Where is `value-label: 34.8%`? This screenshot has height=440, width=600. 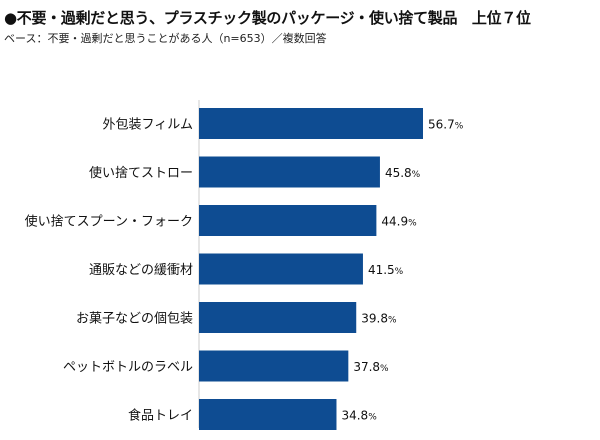
value-label: 34.8% is located at coordinates (359, 416).